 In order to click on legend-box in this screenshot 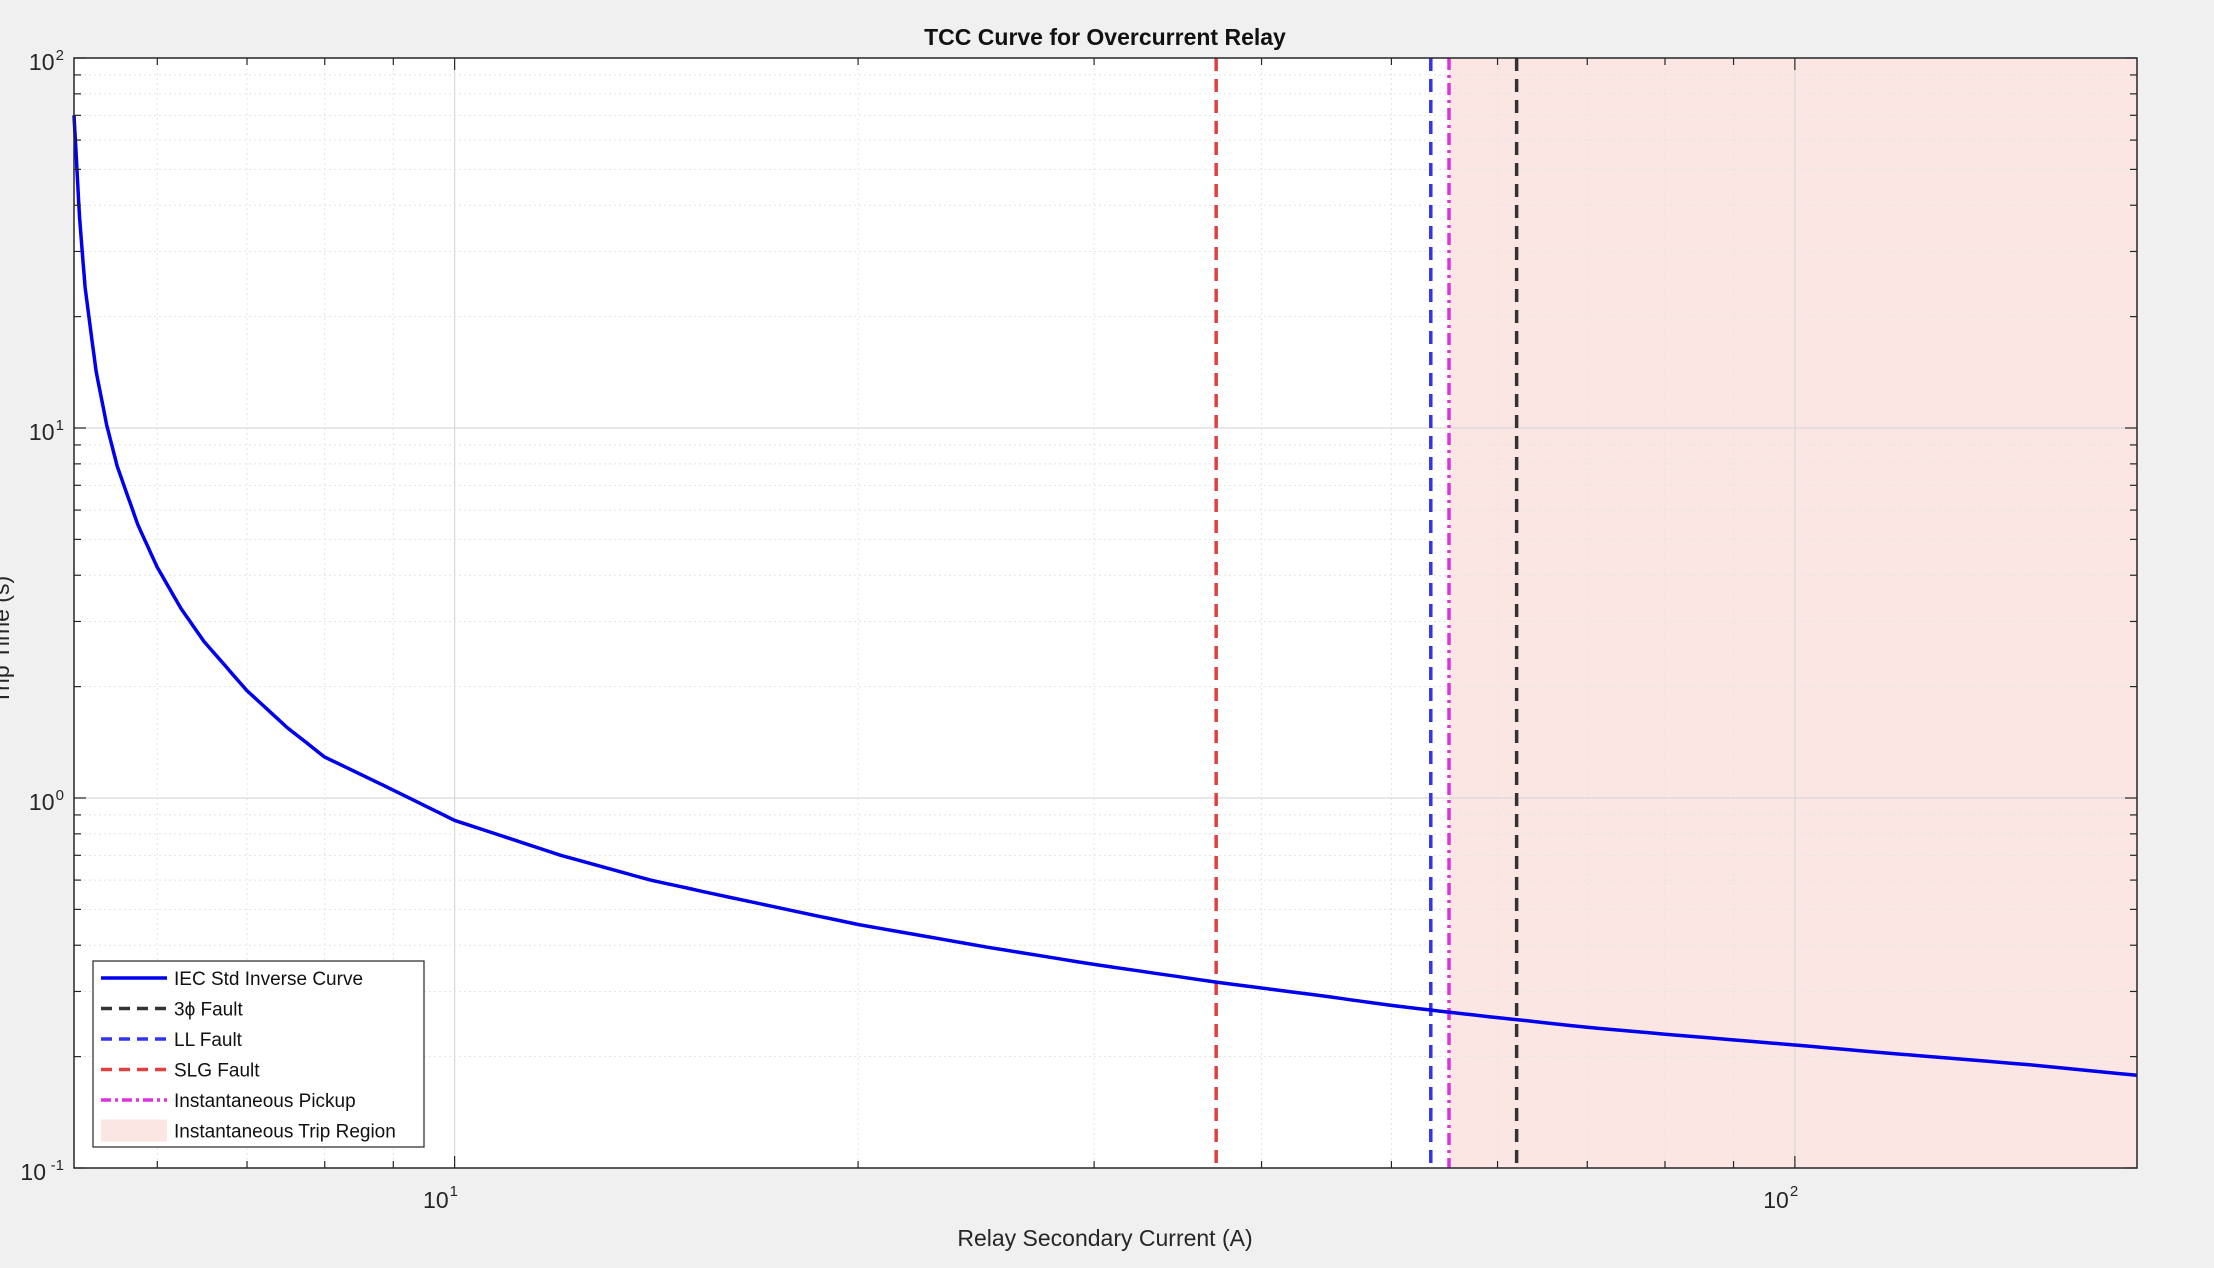, I will do `click(258, 1054)`.